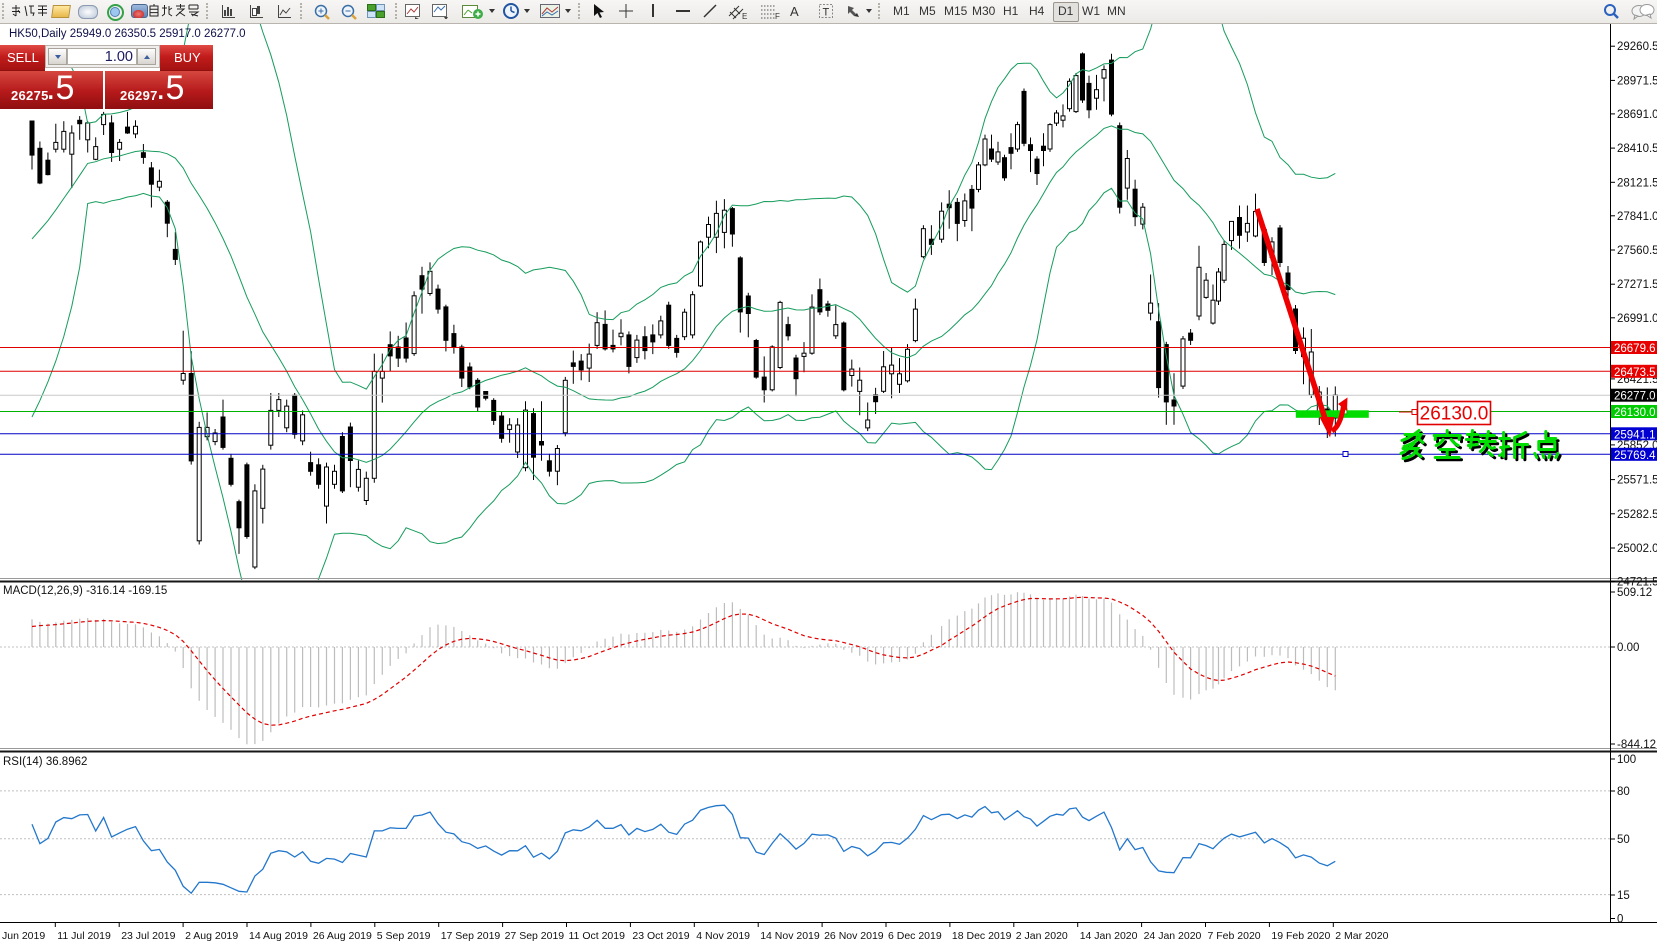  What do you see at coordinates (1637, 481) in the screenshot?
I see `svg-text: 25571.5` at bounding box center [1637, 481].